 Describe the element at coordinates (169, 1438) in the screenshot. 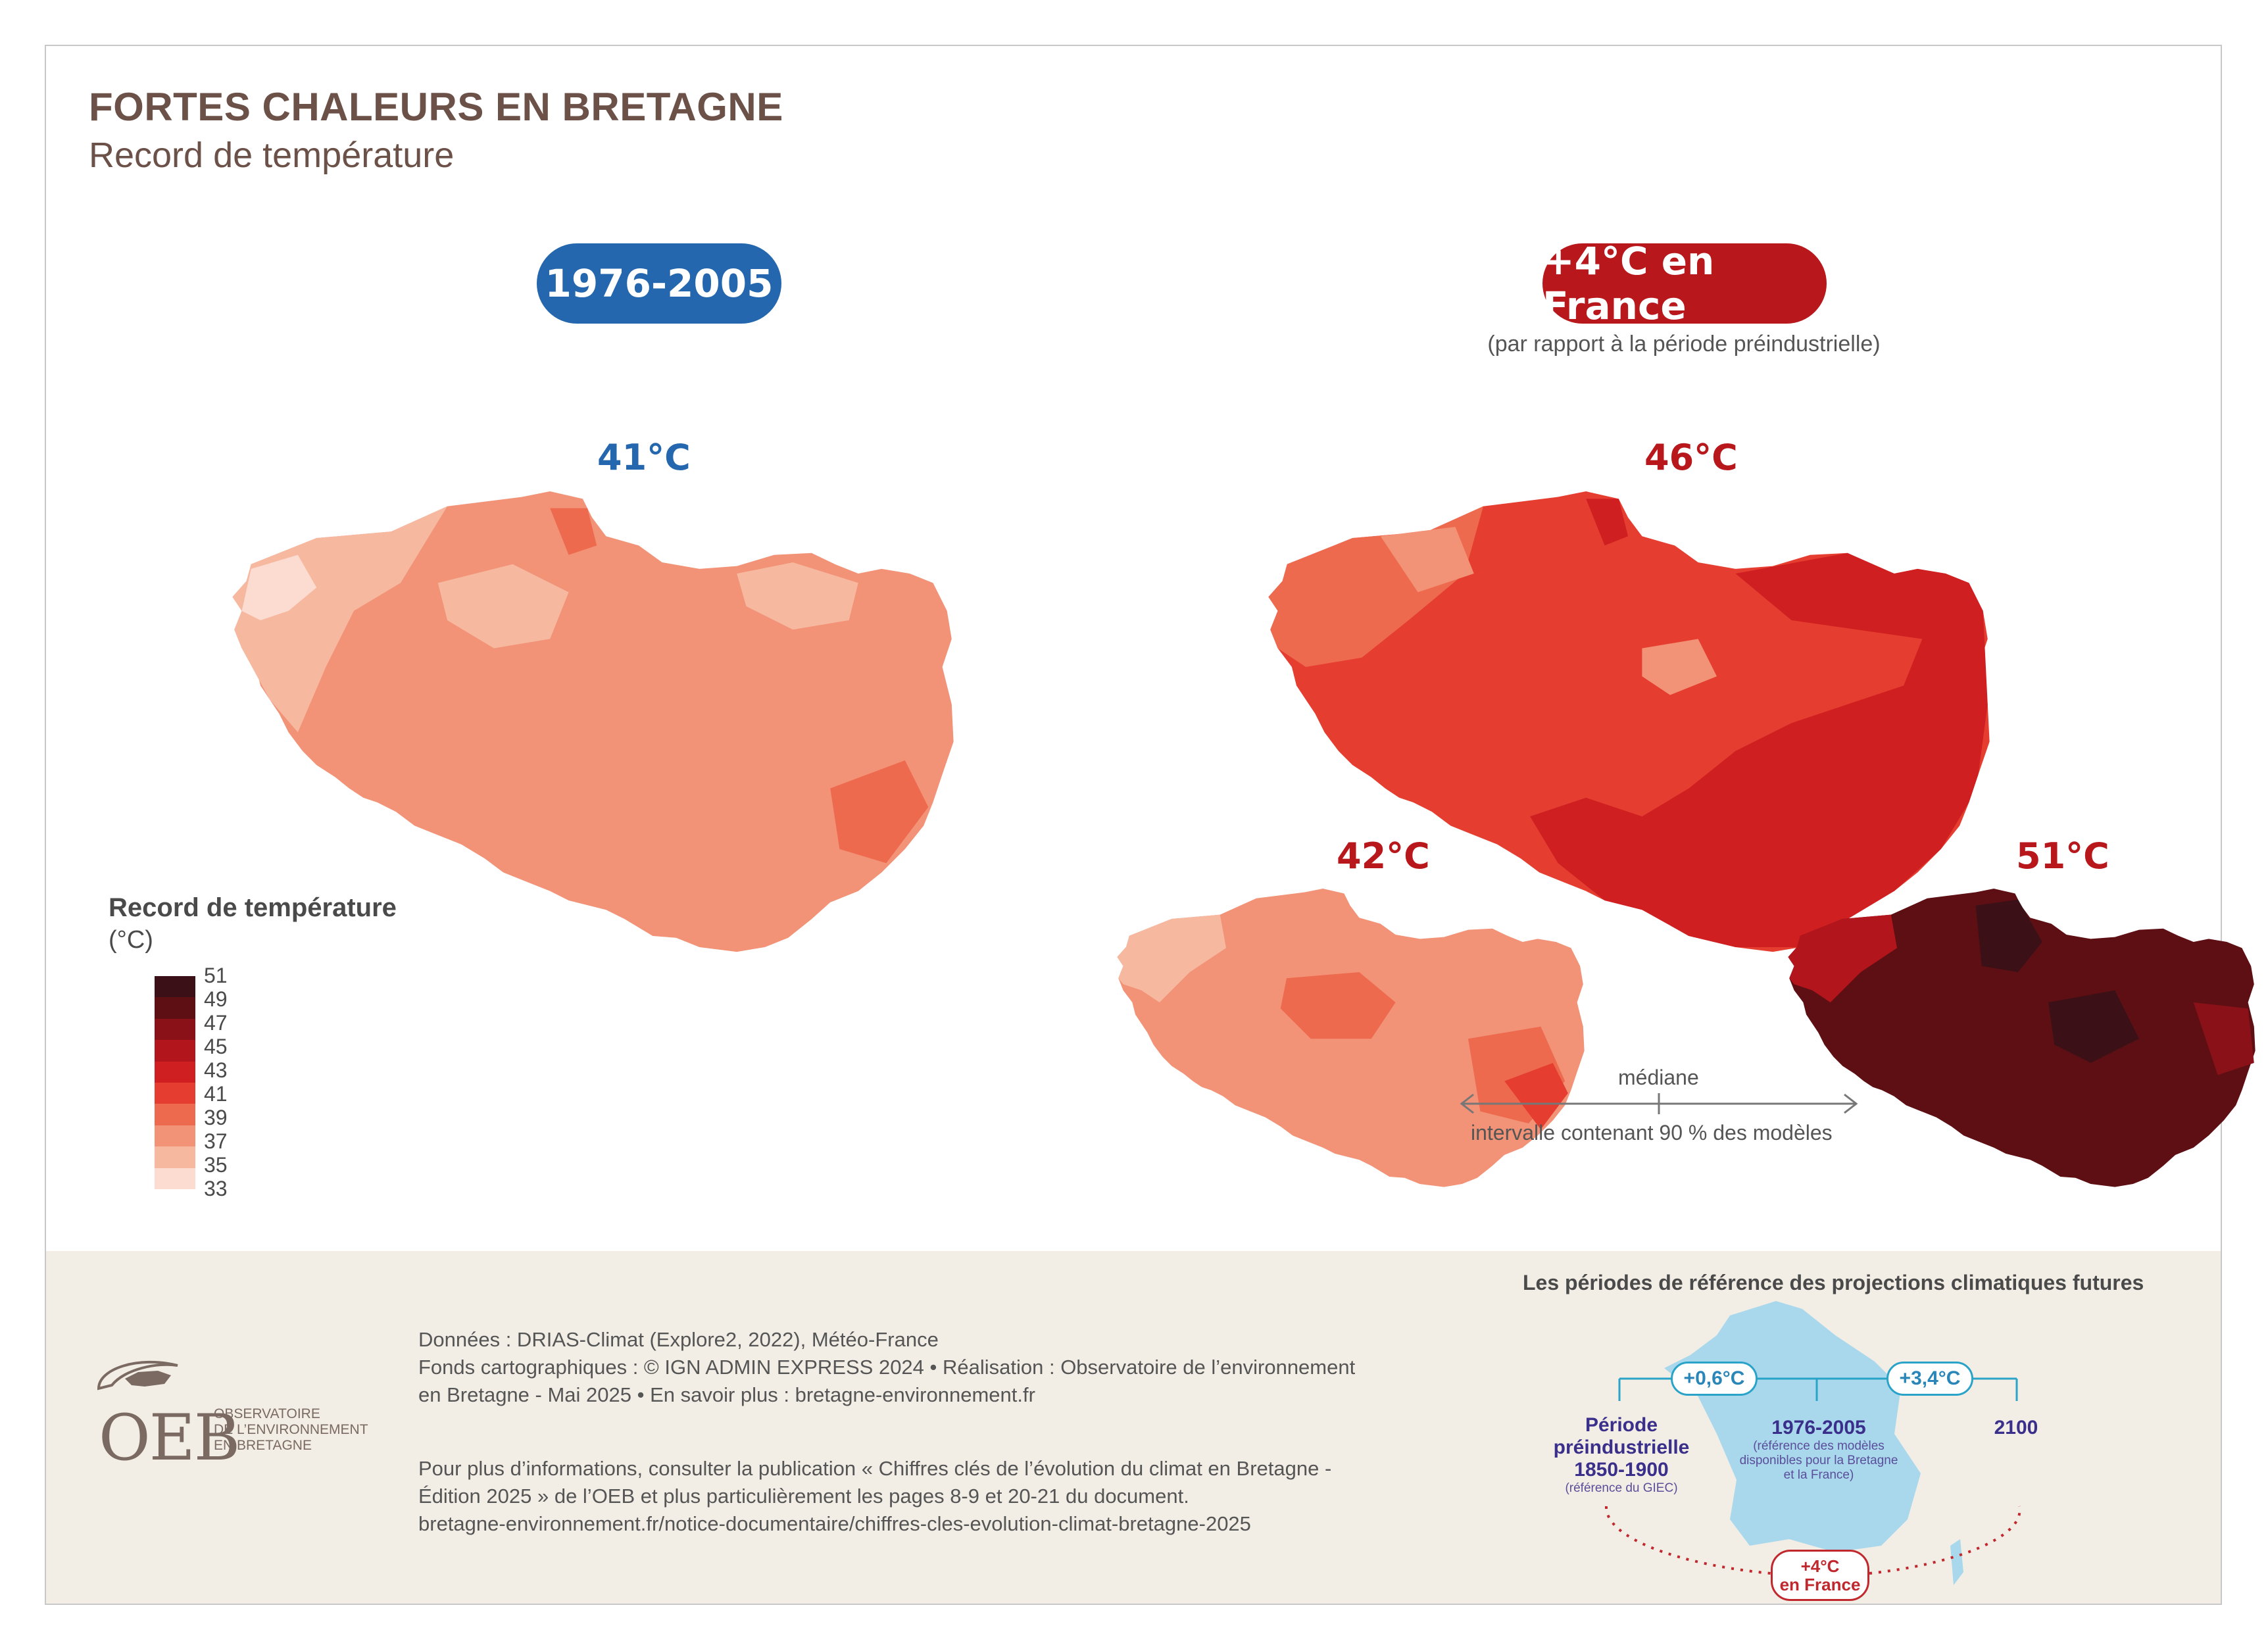

I see `oeb-logo-word: OEB` at that location.